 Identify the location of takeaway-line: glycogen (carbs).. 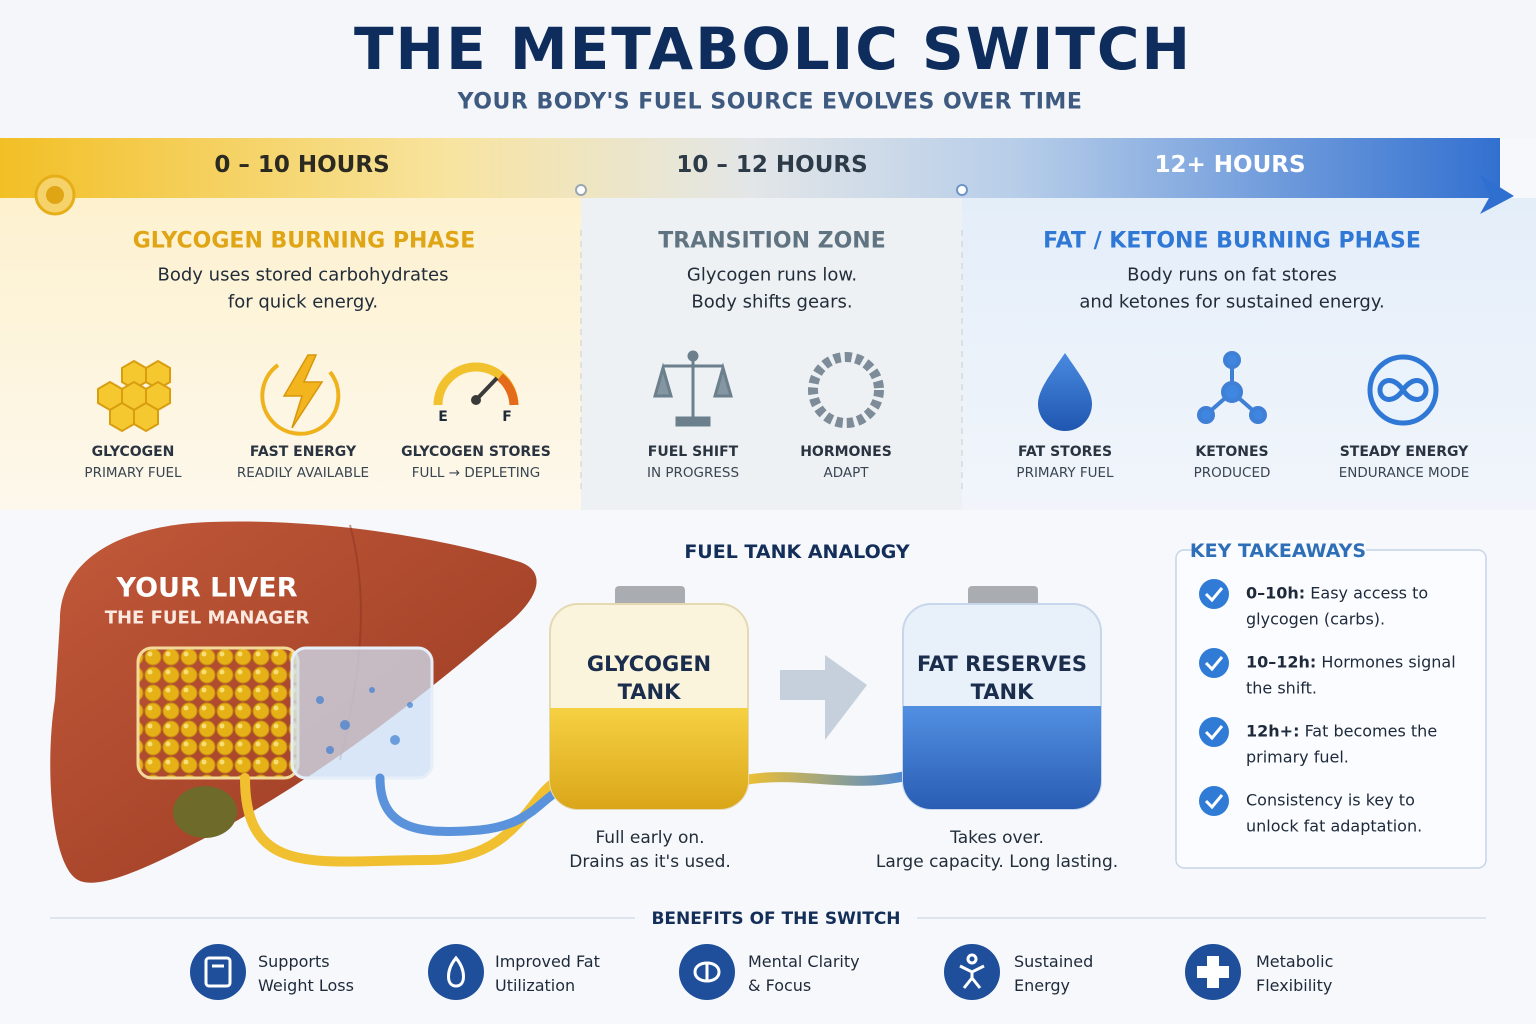
(1316, 619).